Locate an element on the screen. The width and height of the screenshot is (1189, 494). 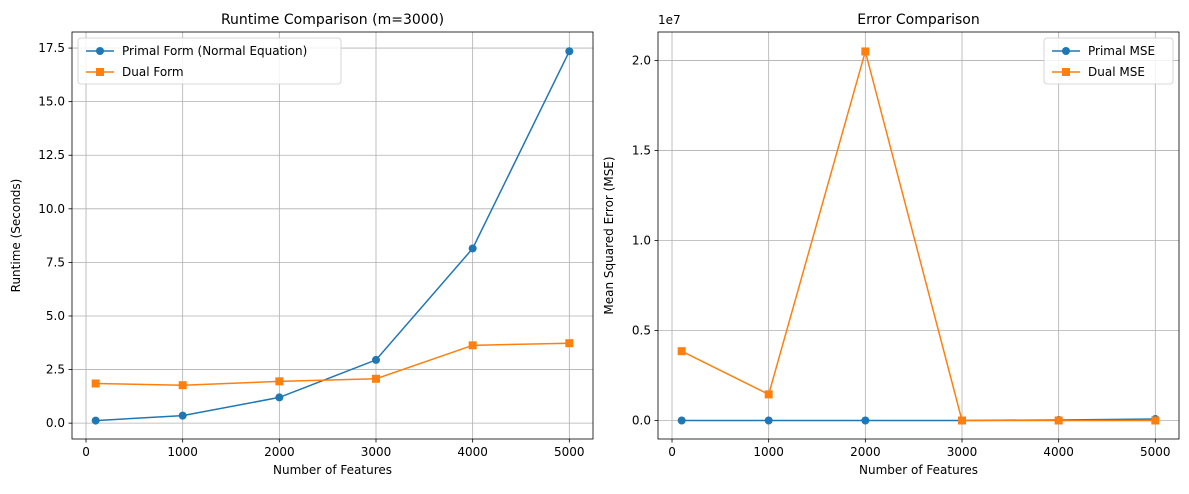
error-y-tick-label: 1.0 is located at coordinates (641, 240).